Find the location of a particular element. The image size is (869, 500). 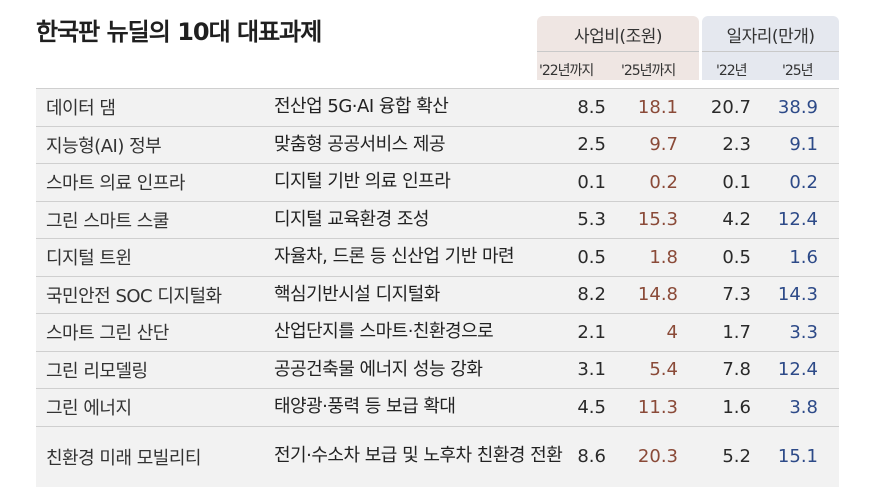

table-row: 그린 스마트 스쿨 디지털 교육환경 조성 5.3 15.3 4.2 12.4 is located at coordinates (437, 219).